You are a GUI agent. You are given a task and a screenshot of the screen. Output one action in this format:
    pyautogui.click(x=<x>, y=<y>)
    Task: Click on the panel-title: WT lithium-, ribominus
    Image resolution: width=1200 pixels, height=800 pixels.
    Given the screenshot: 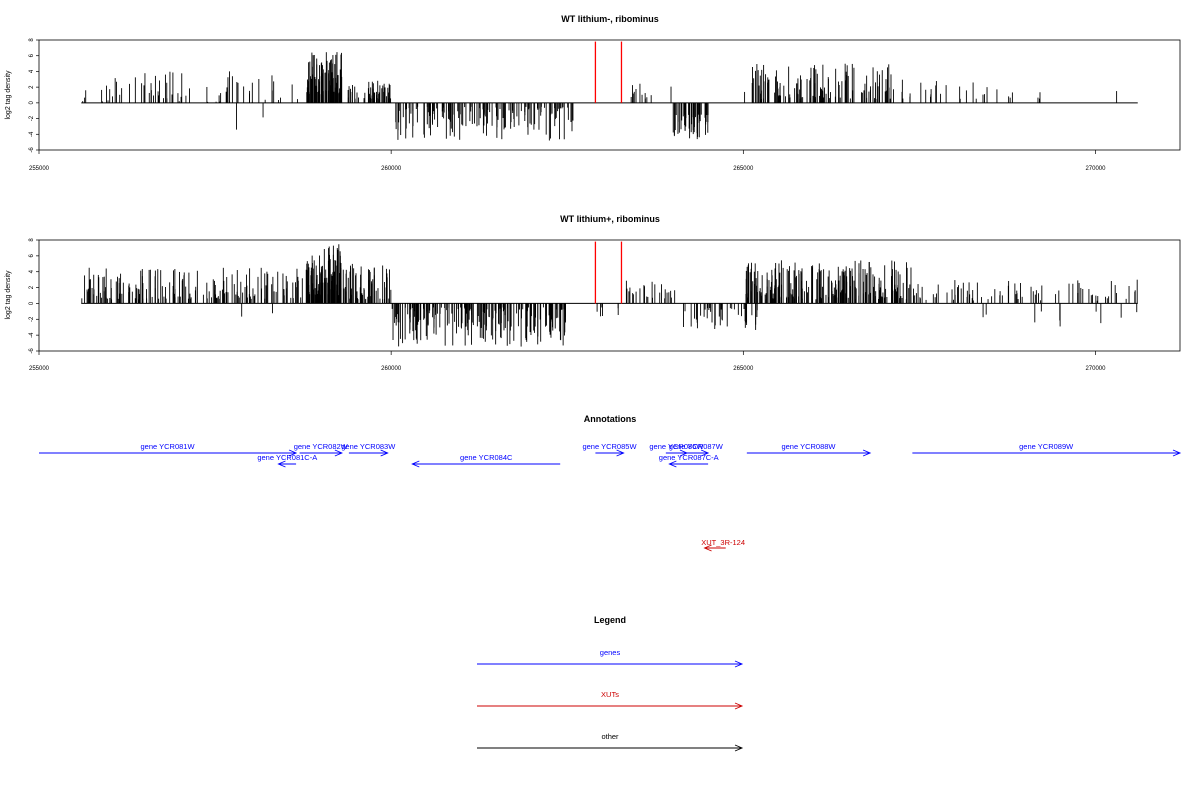 What is the action you would take?
    pyautogui.click(x=610, y=19)
    